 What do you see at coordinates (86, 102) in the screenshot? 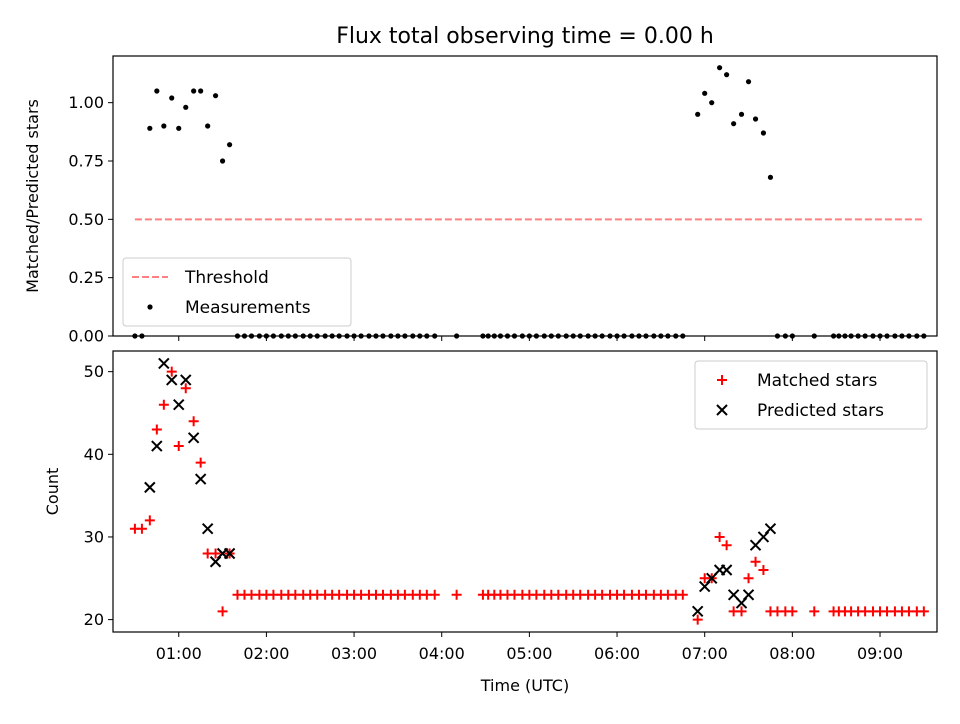
I see `top-y-tick-label: 1.00` at bounding box center [86, 102].